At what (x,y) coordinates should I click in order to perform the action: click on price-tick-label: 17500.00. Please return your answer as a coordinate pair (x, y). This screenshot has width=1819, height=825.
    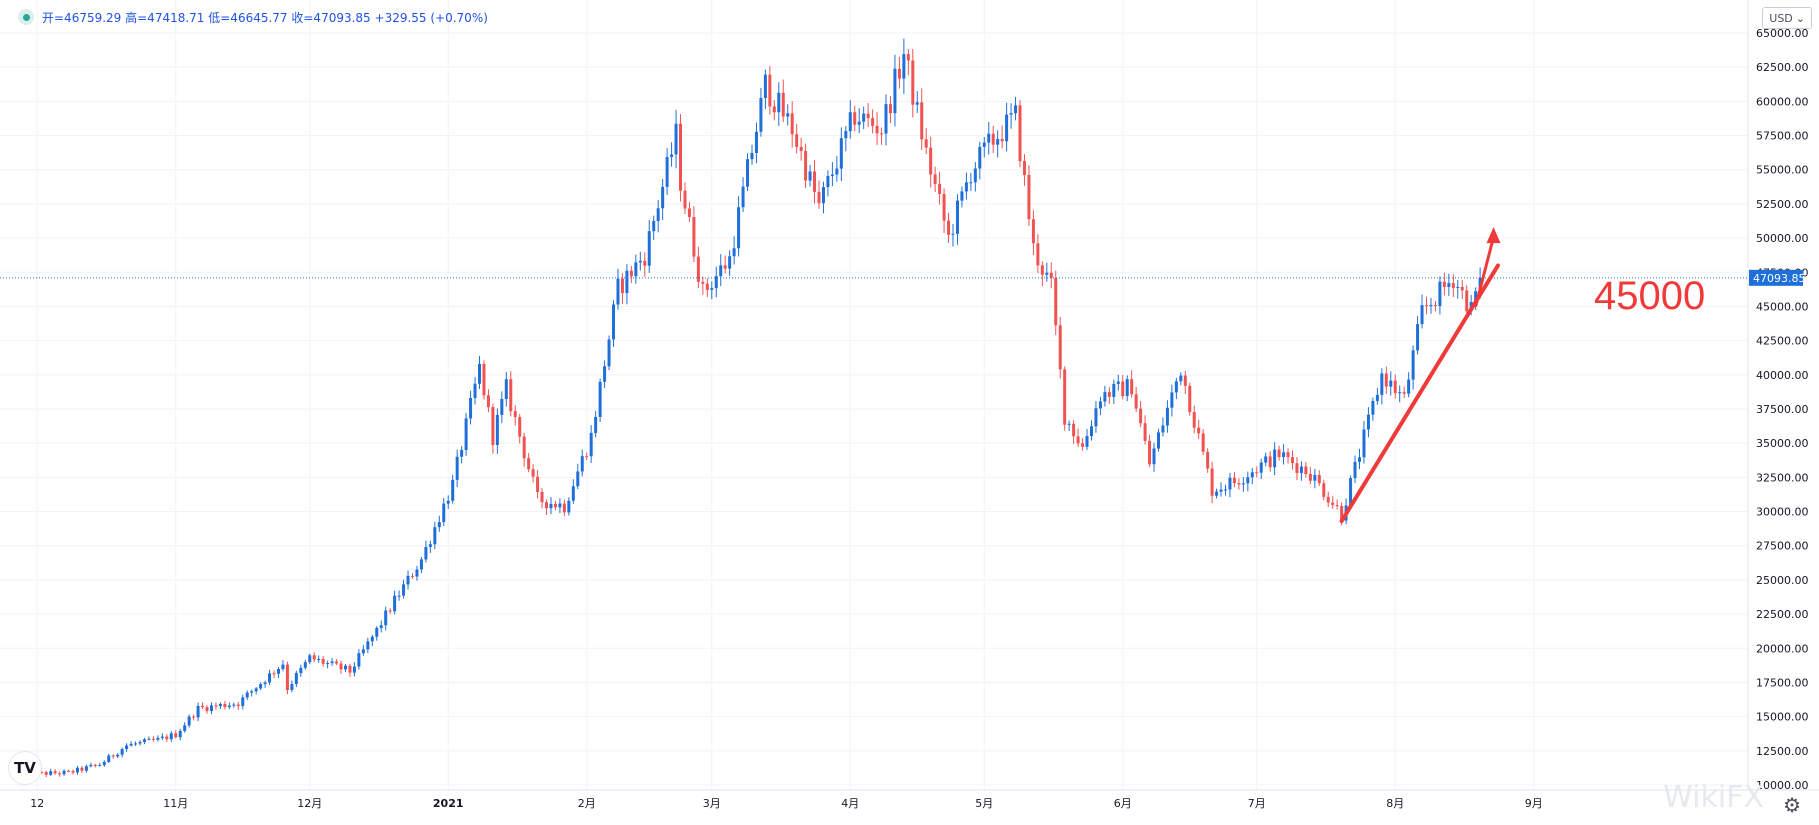
    Looking at the image, I should click on (1782, 682).